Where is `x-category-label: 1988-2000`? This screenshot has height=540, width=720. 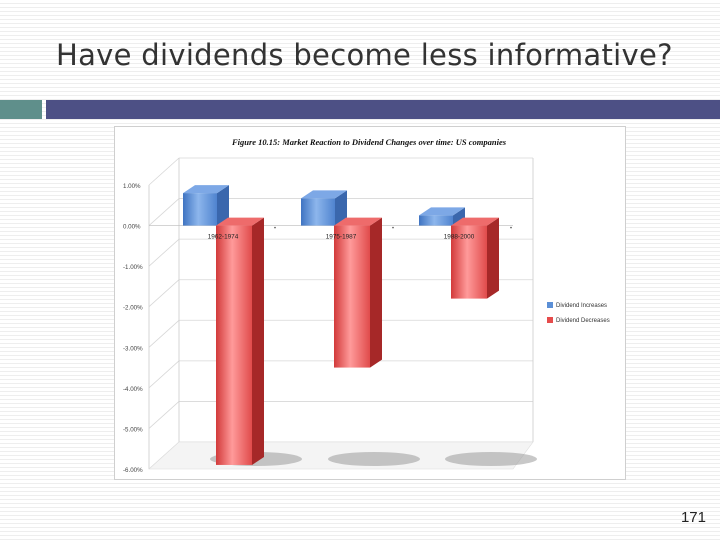 x-category-label: 1988-2000 is located at coordinates (459, 237).